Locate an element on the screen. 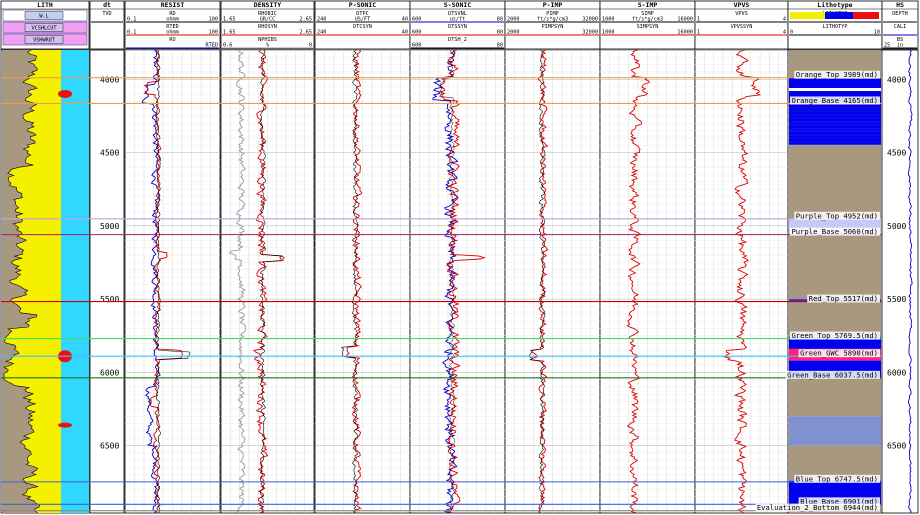 The image size is (920, 515). lithotype-blue-swatch is located at coordinates (839, 15).